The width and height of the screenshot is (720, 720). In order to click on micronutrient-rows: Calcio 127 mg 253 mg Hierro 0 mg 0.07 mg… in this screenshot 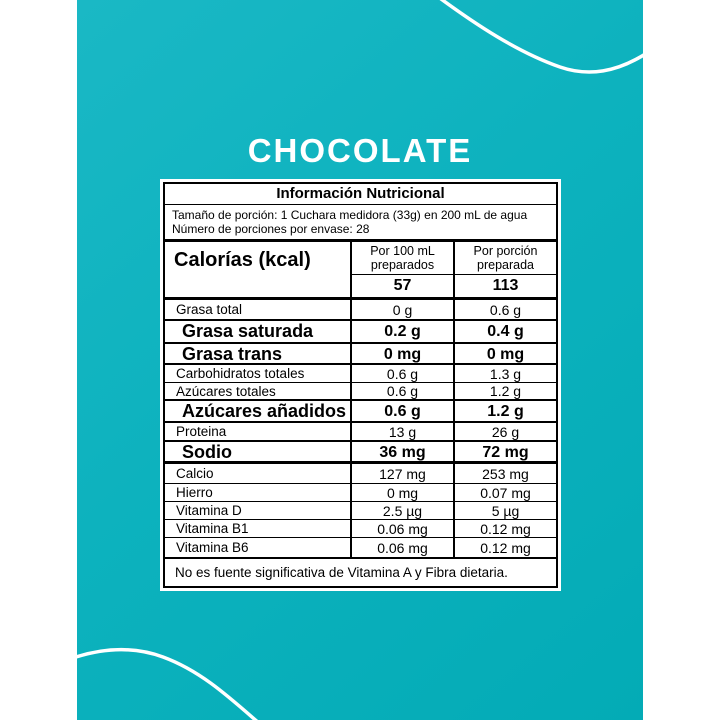, I will do `click(360, 511)`.